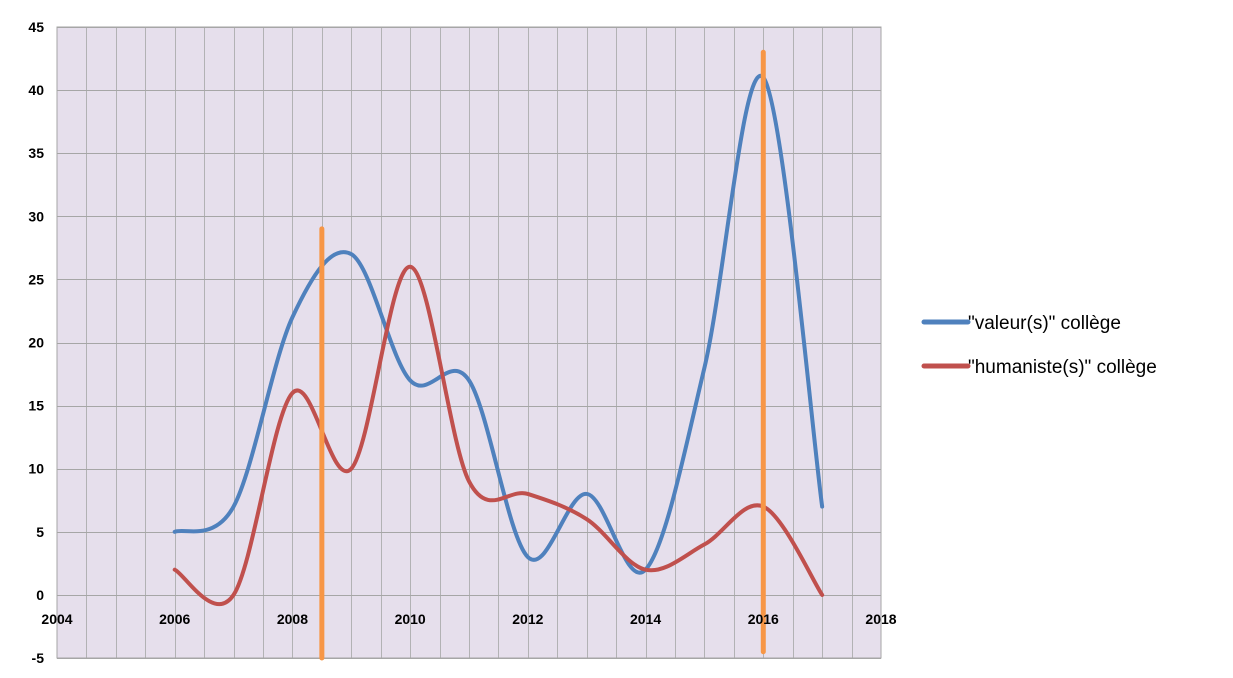 Image resolution: width=1233 pixels, height=678 pixels. I want to click on legend-label: "humaniste(s)" collège, so click(1062, 367).